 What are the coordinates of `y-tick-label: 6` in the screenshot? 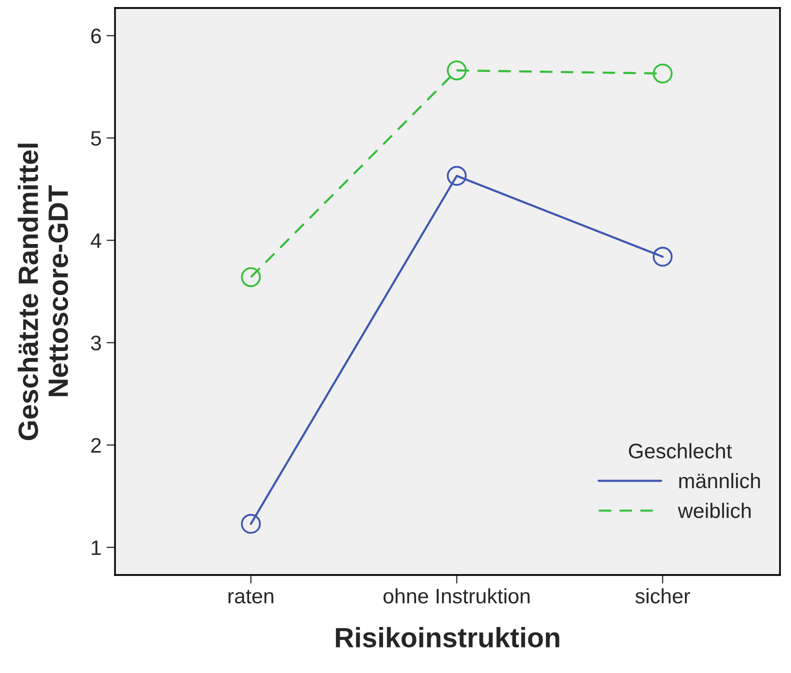 It's located at (96, 36).